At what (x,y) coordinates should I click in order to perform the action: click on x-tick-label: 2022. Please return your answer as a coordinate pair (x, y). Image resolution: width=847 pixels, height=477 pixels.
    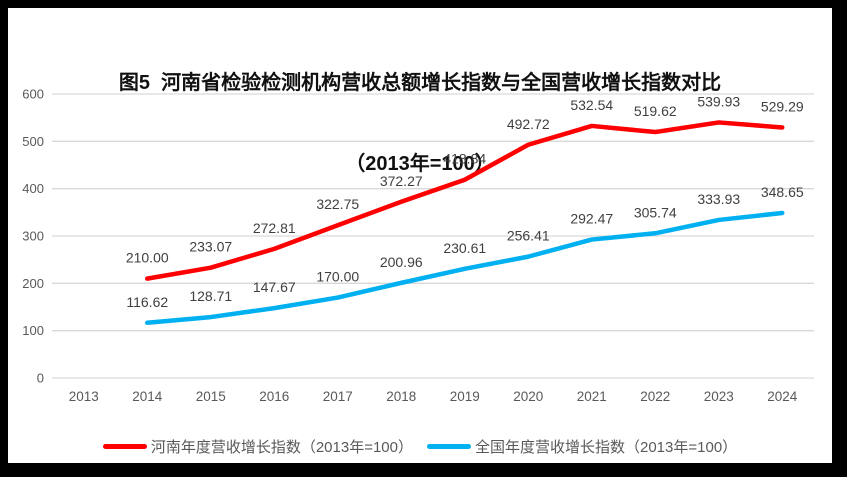
    Looking at the image, I should click on (655, 396).